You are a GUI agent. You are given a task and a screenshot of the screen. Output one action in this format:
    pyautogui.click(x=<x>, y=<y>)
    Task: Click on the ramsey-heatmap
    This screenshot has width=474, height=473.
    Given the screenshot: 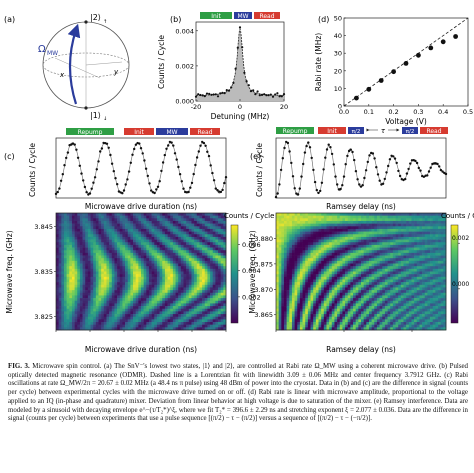 What is the action you would take?
    pyautogui.click(x=361, y=272)
    